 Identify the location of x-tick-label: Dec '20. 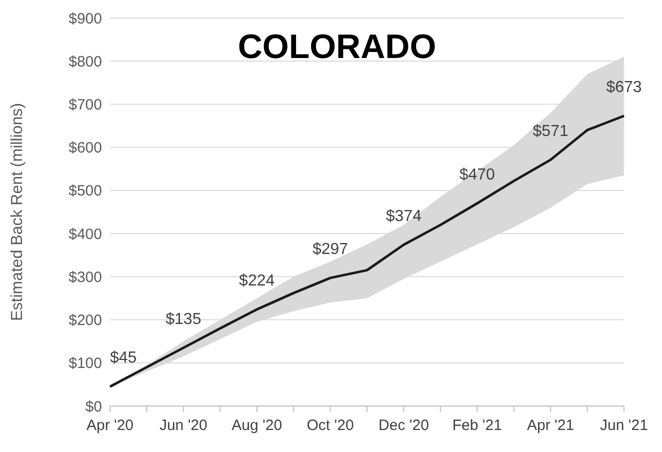
(403, 425).